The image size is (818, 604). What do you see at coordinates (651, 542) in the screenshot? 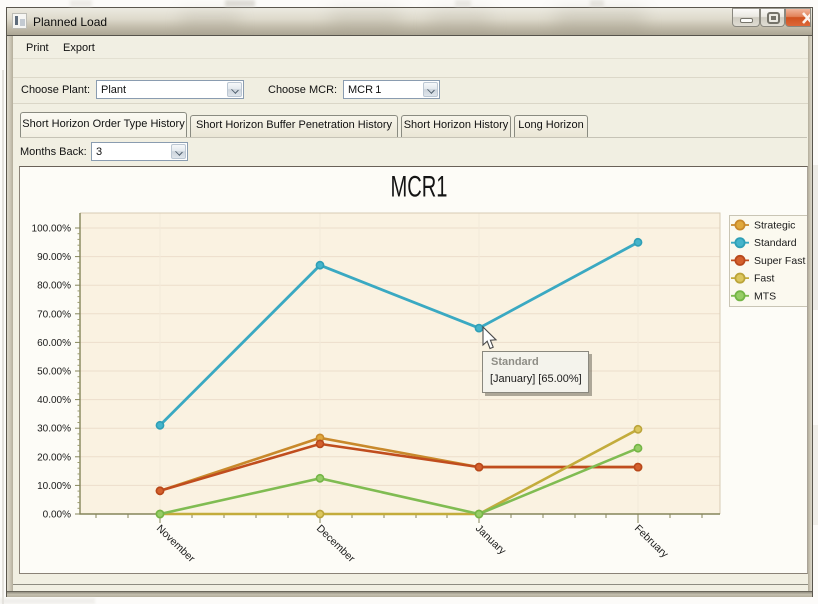
I see `svg-text: February` at bounding box center [651, 542].